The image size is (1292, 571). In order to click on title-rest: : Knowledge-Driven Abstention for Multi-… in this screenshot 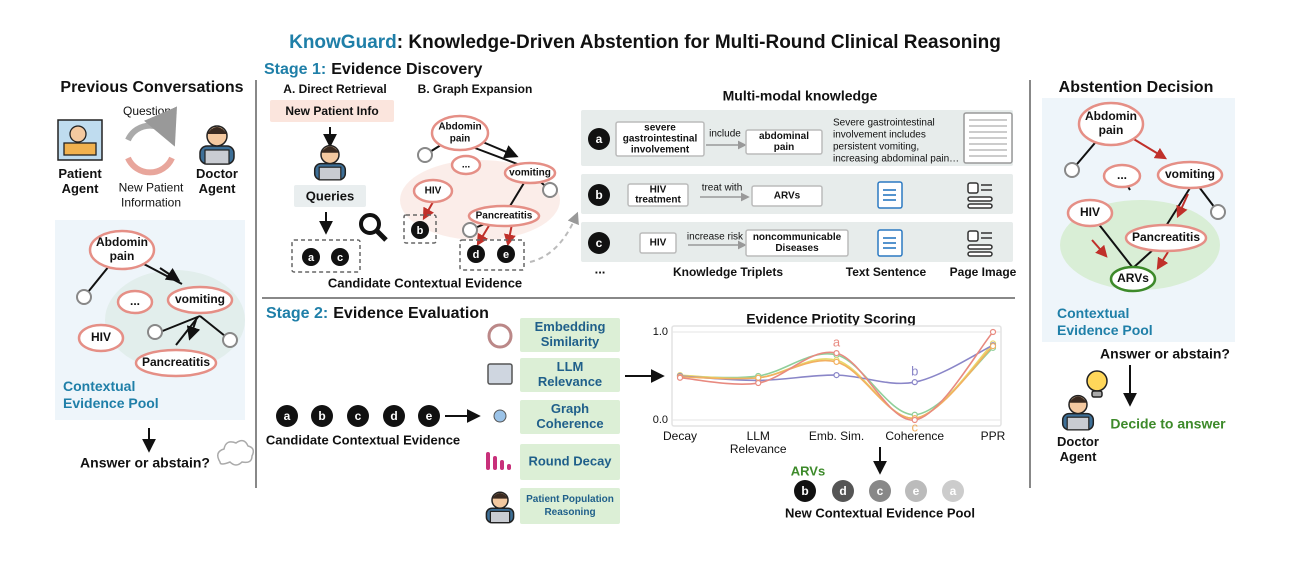, I will do `click(699, 42)`.